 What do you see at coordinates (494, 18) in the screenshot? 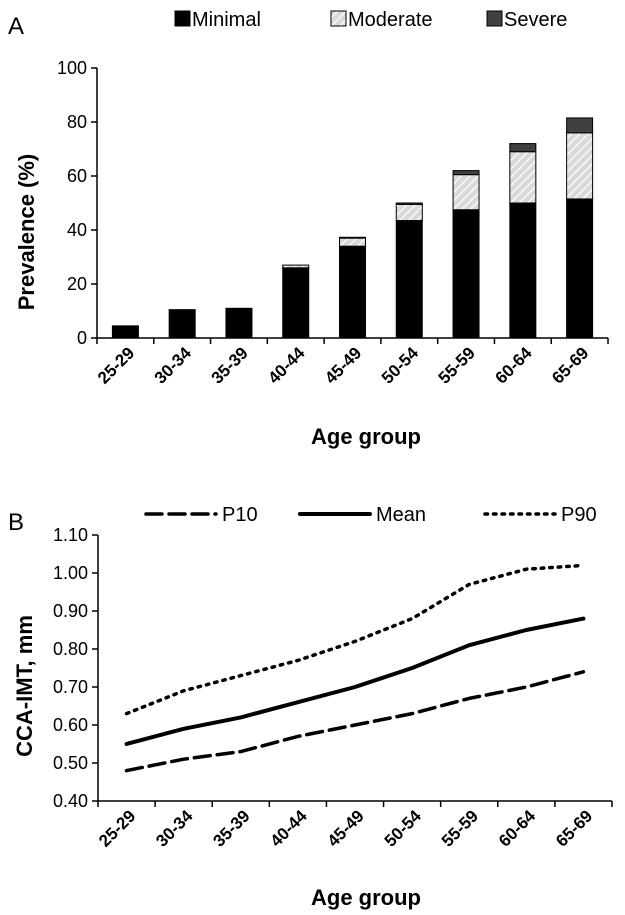
I see `legend-swatch-severe` at bounding box center [494, 18].